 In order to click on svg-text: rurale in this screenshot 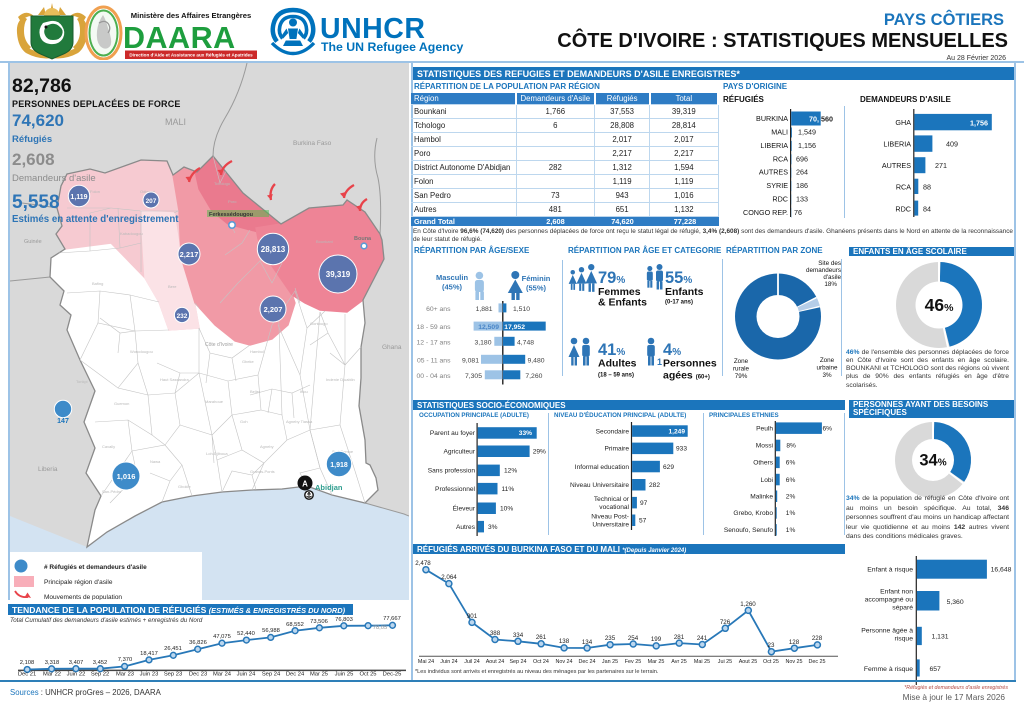, I will do `click(741, 369)`.